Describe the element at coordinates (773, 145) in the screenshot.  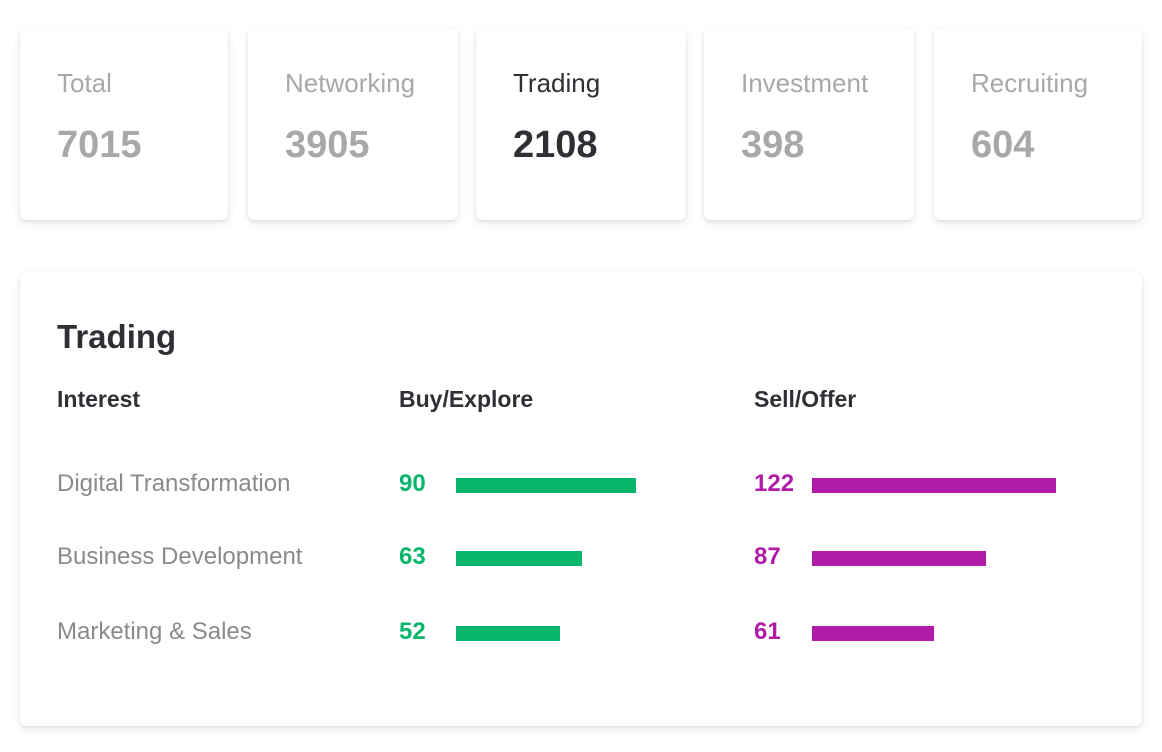
I see `stat-value: 398` at that location.